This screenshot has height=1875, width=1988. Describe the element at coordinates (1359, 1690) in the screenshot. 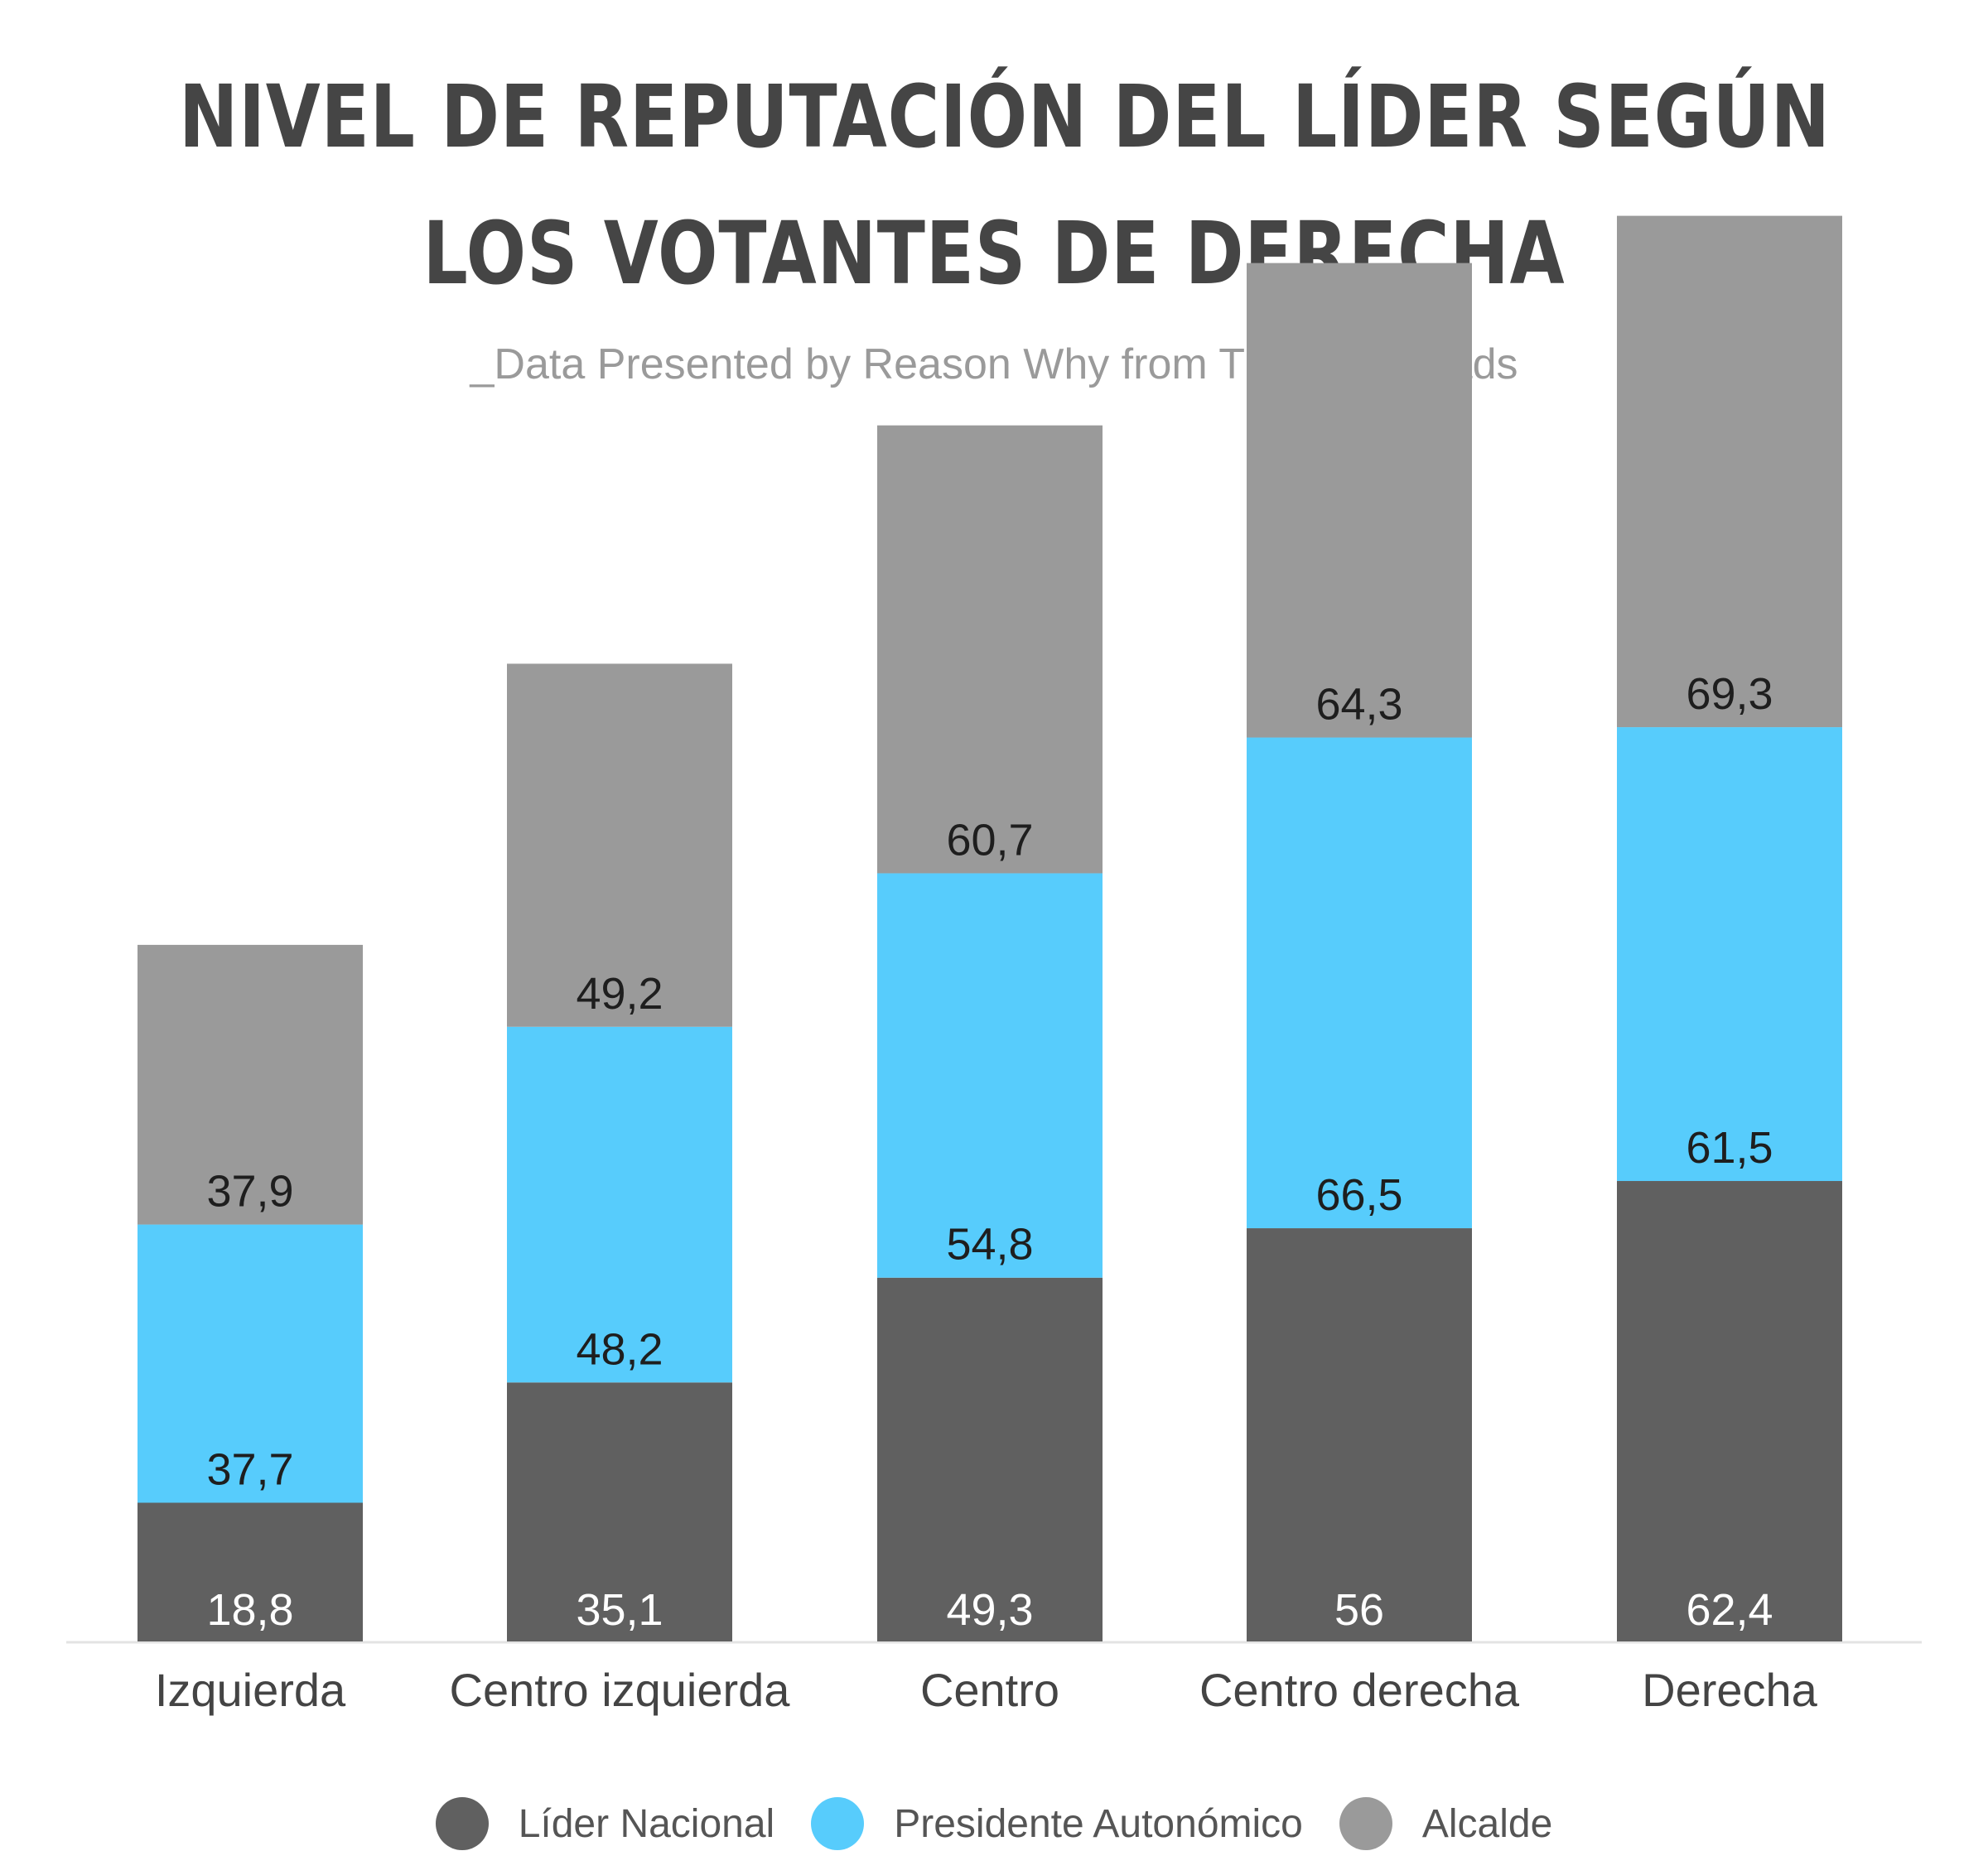

I see `category-label: Centro derecha` at that location.